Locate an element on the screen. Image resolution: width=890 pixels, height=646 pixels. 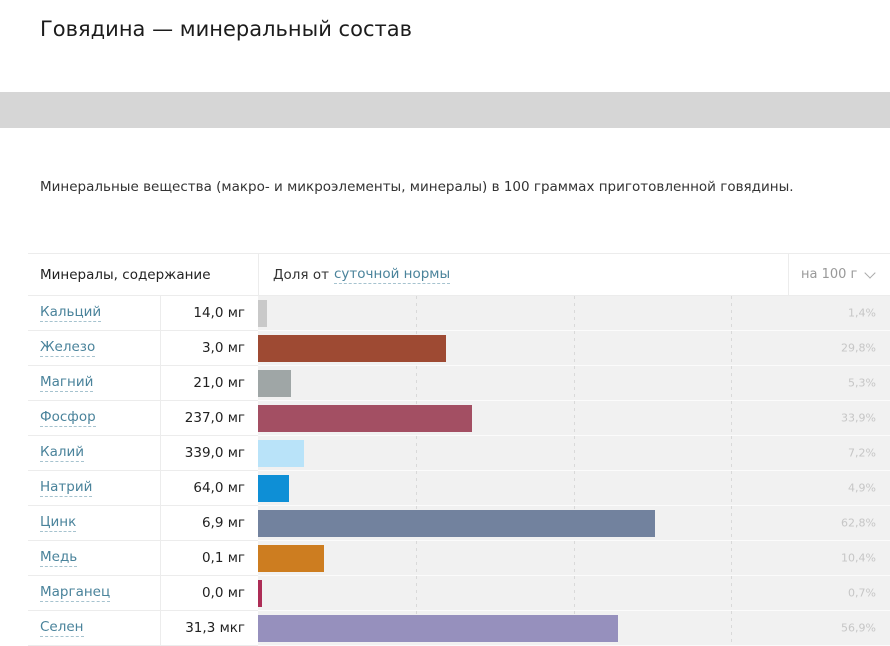
mineral-amount: 6,9 мг is located at coordinates (209, 523).